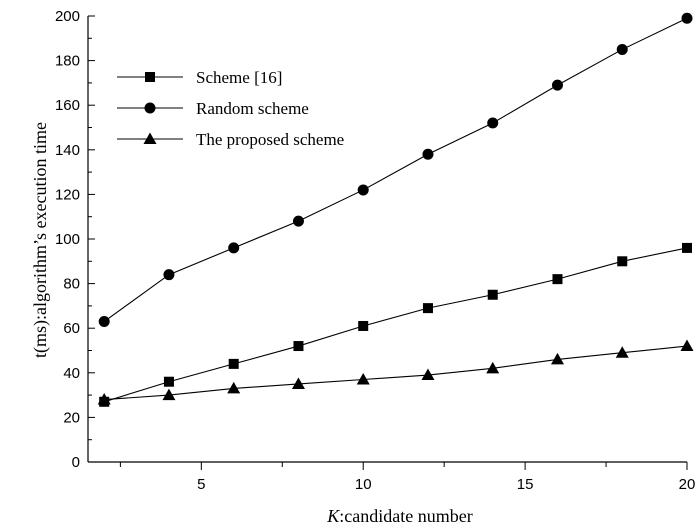 The width and height of the screenshot is (699, 529). Describe the element at coordinates (252, 108) in the screenshot. I see `legend-label: Random scheme` at that location.